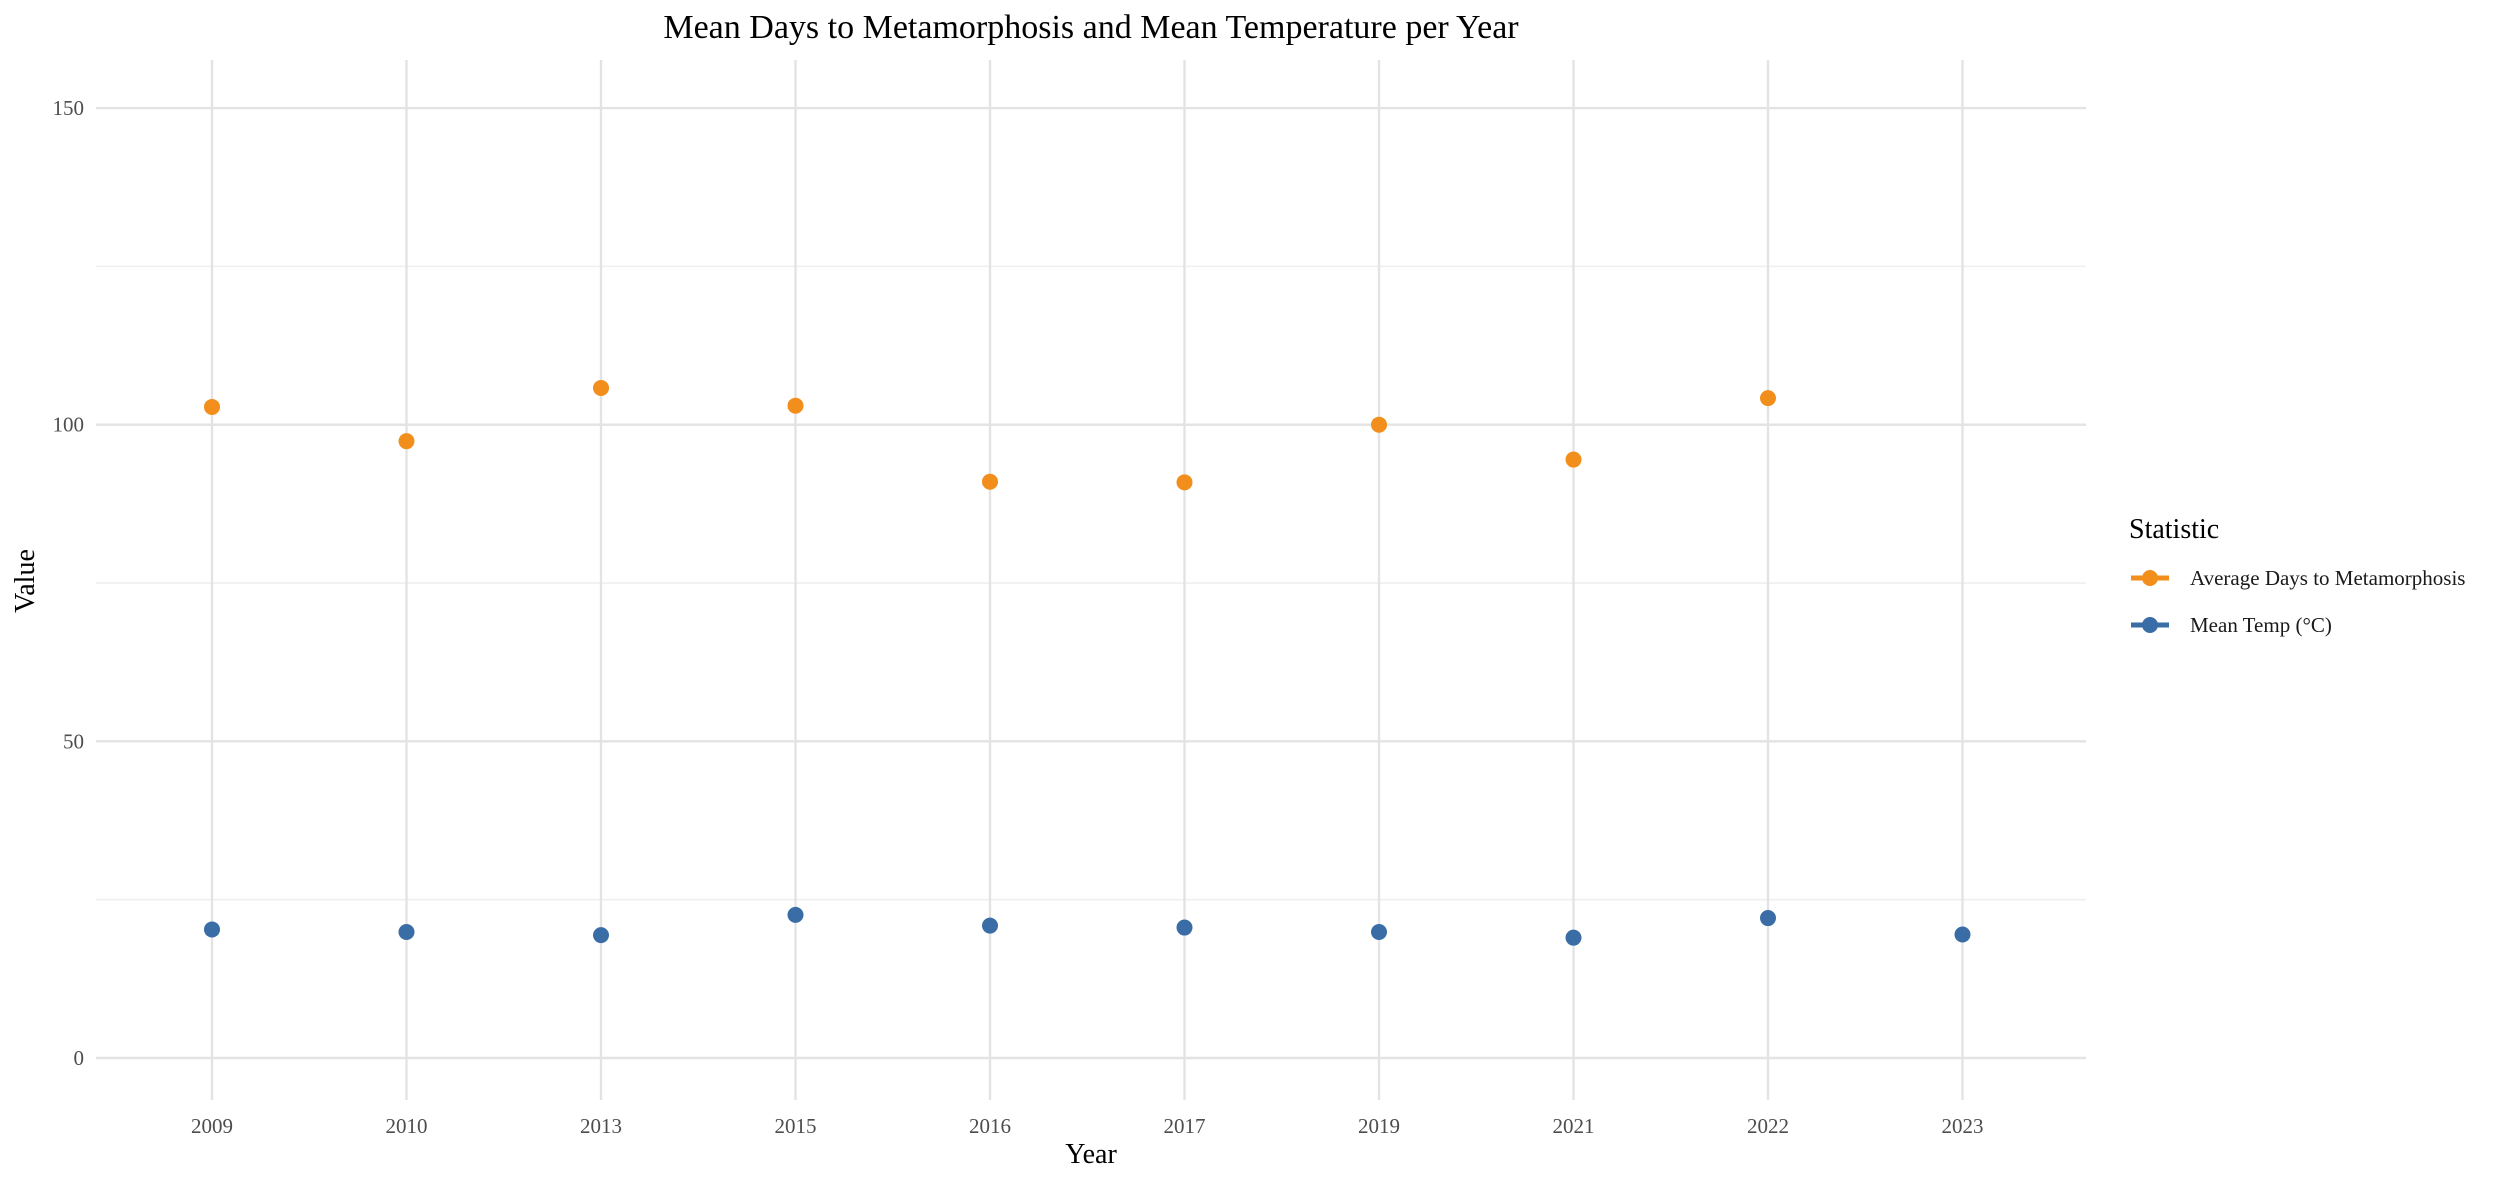 This screenshot has width=2518, height=1180. I want to click on x-tick-label: 2016, so click(990, 1126).